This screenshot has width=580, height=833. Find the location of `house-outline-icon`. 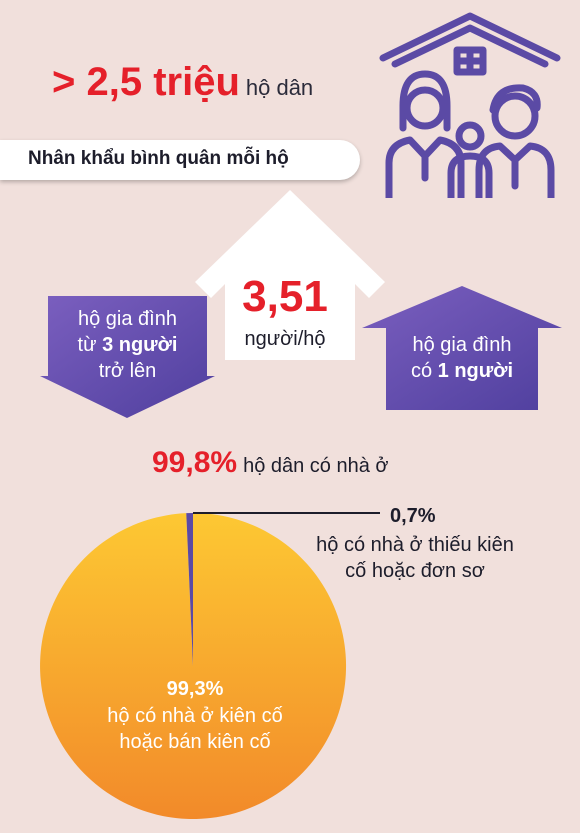

house-outline-icon is located at coordinates (290, 275).